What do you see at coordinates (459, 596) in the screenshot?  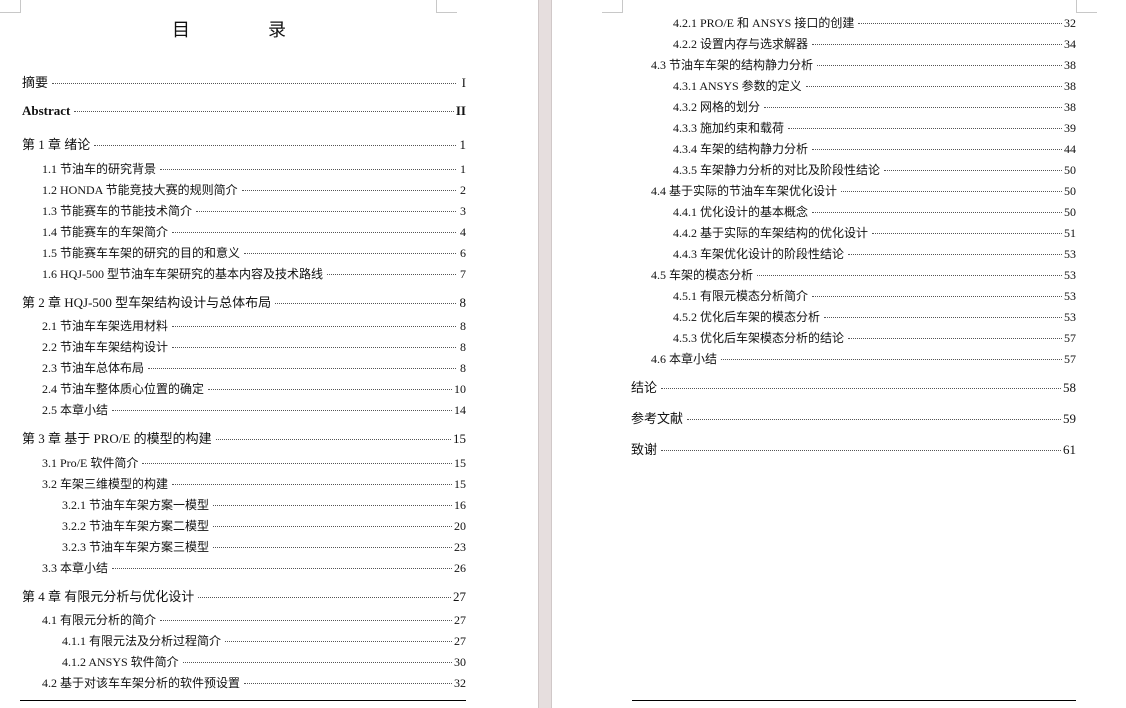 I see `toc-entry-page-number: 27` at bounding box center [459, 596].